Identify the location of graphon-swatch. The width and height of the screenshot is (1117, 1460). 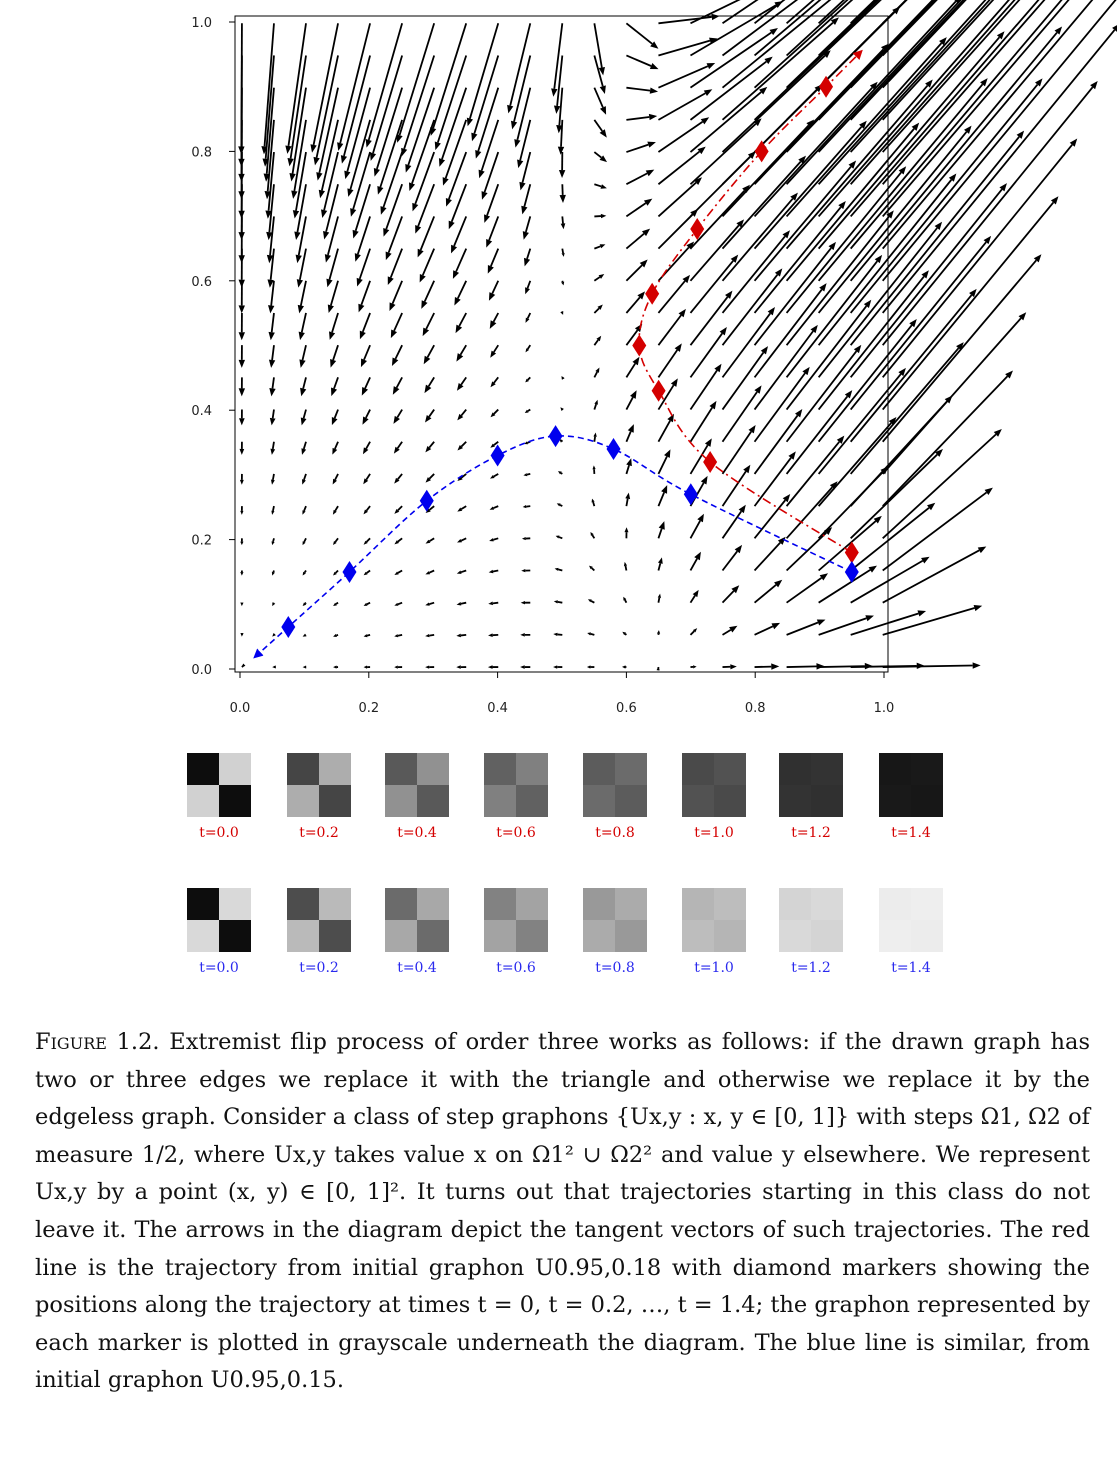
(911, 920).